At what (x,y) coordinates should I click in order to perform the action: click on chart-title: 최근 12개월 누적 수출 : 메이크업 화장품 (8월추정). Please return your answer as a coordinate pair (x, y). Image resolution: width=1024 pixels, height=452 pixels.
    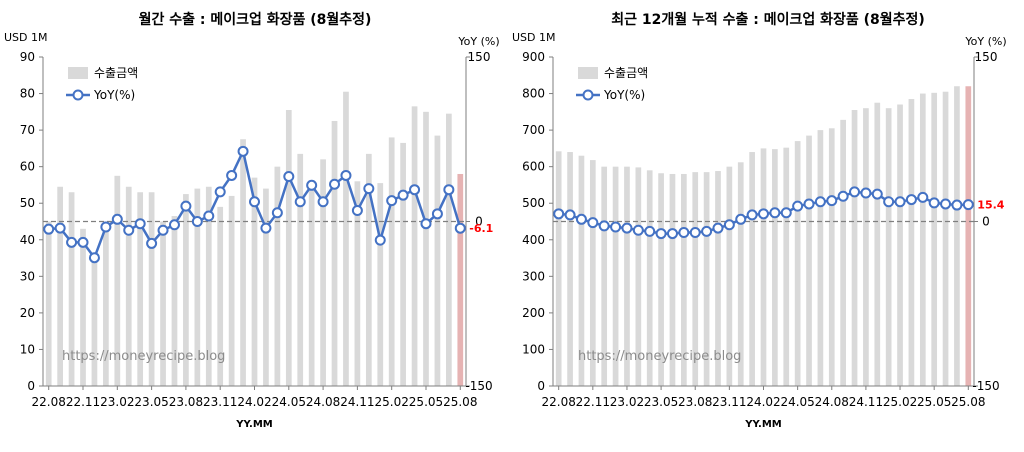
    Looking at the image, I should click on (768, 19).